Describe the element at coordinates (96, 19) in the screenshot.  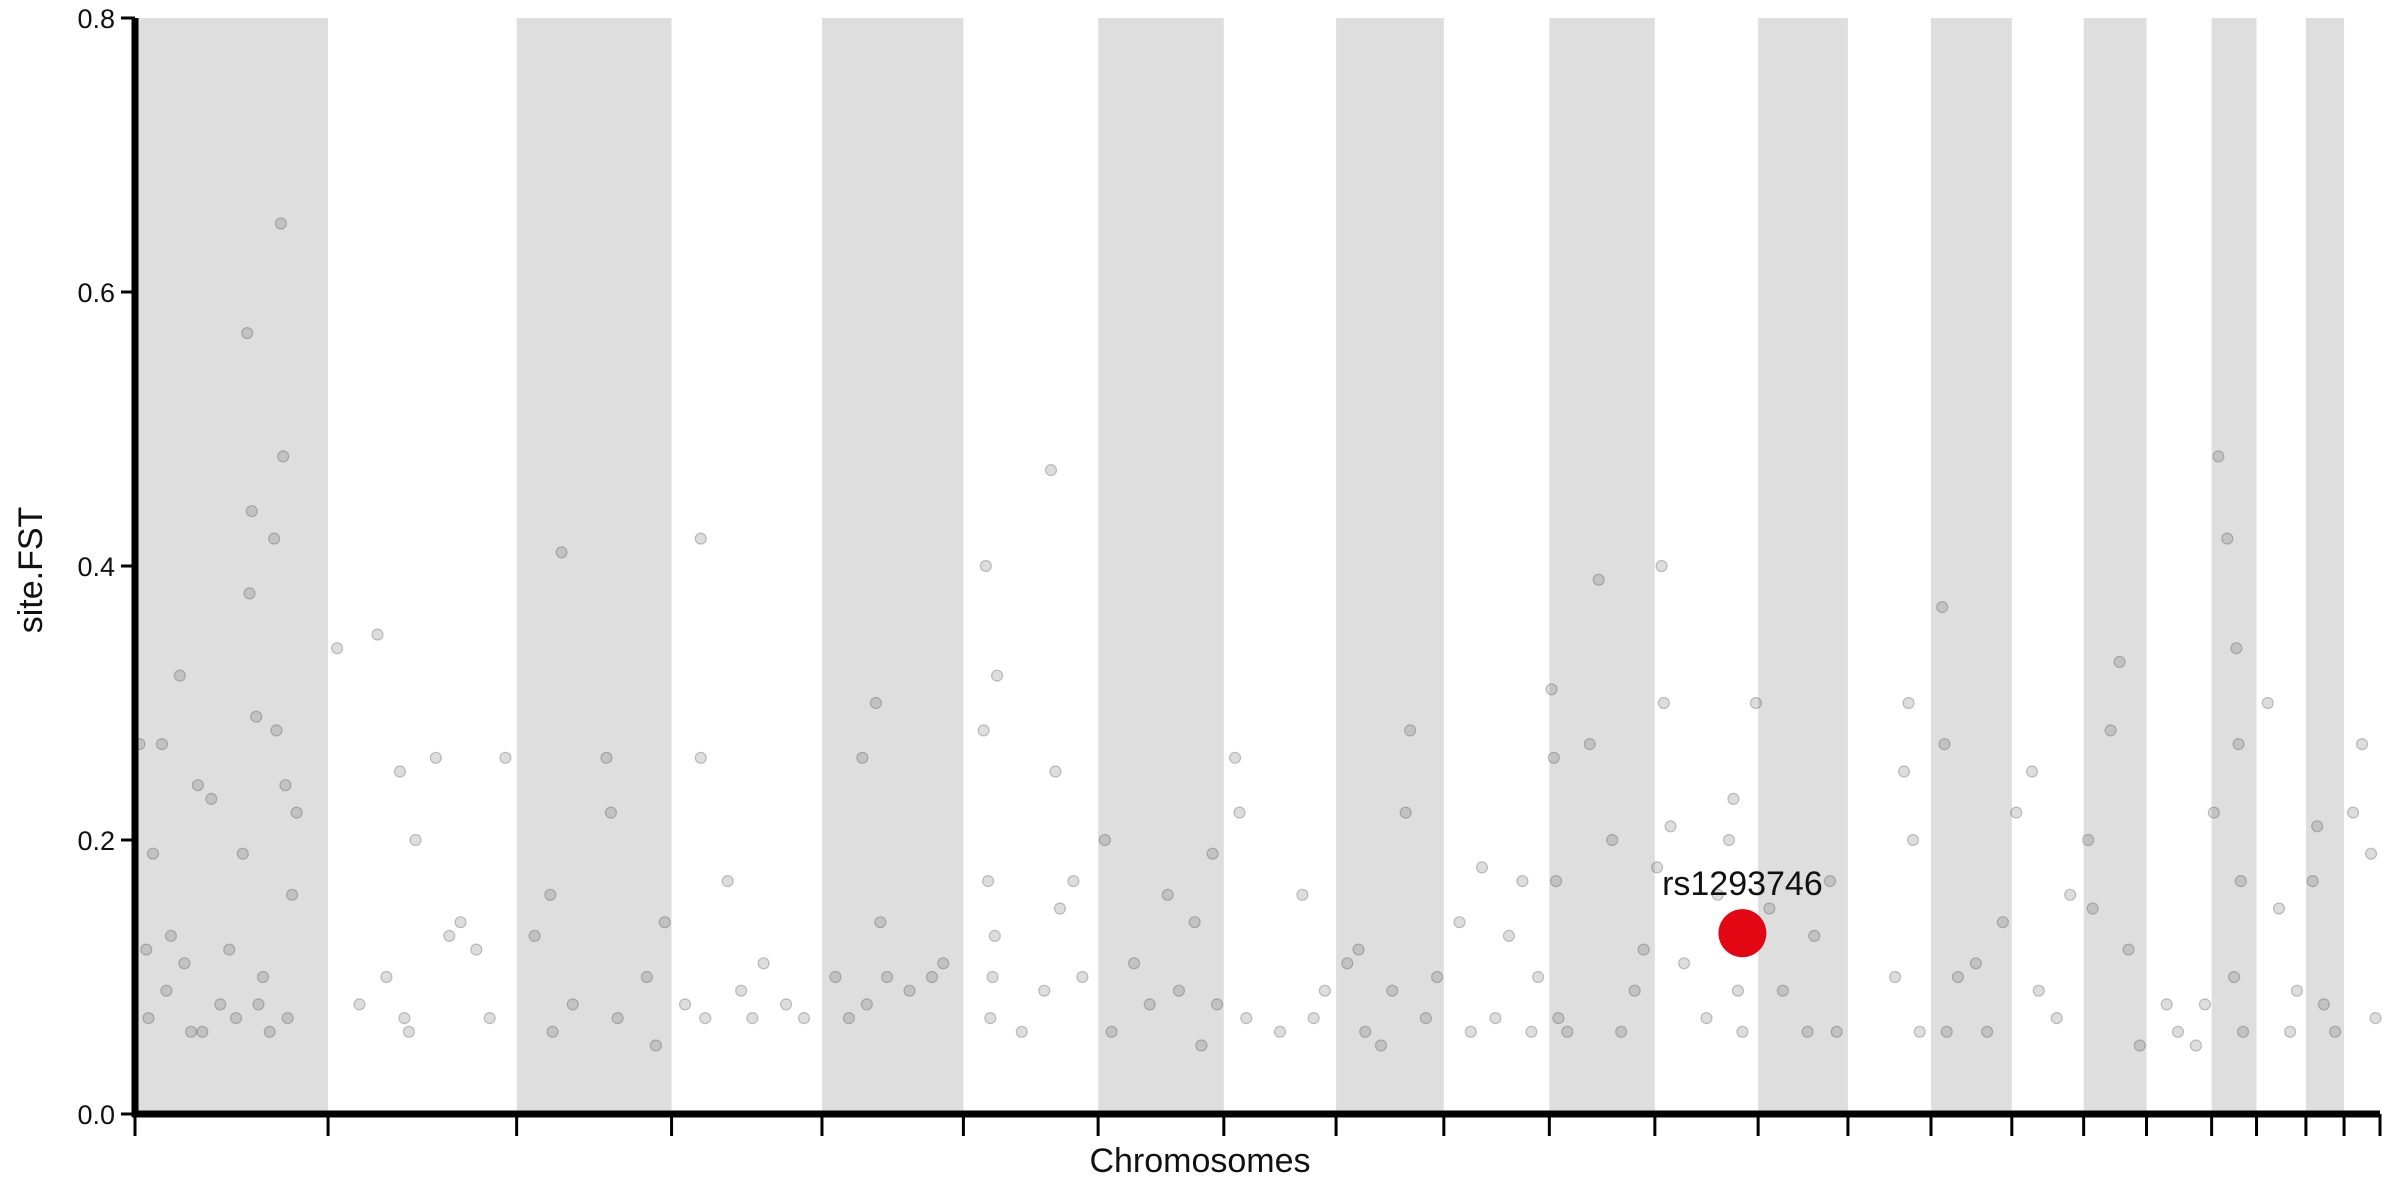
I see `y-tick-label: 0.8` at that location.